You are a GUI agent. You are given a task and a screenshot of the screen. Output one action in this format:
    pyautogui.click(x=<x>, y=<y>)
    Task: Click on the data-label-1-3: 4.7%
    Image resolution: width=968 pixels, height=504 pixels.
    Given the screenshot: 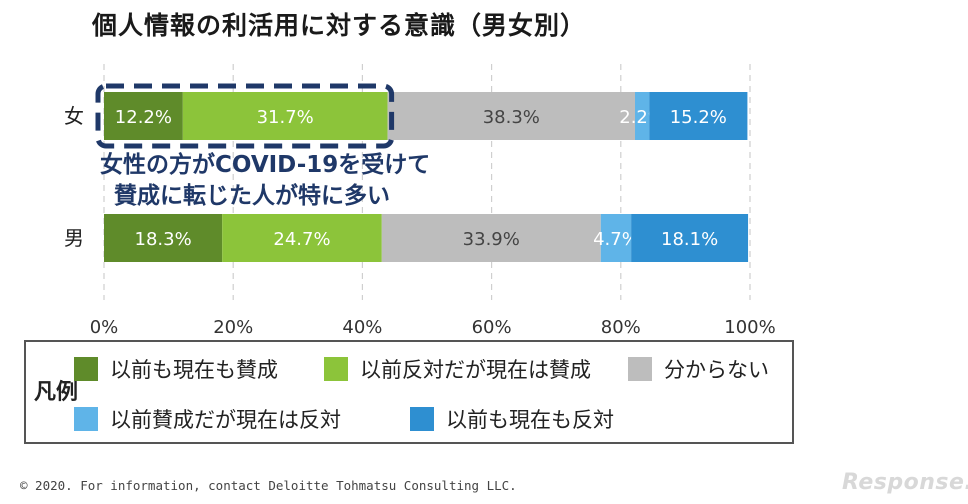 What is the action you would take?
    pyautogui.click(x=616, y=239)
    